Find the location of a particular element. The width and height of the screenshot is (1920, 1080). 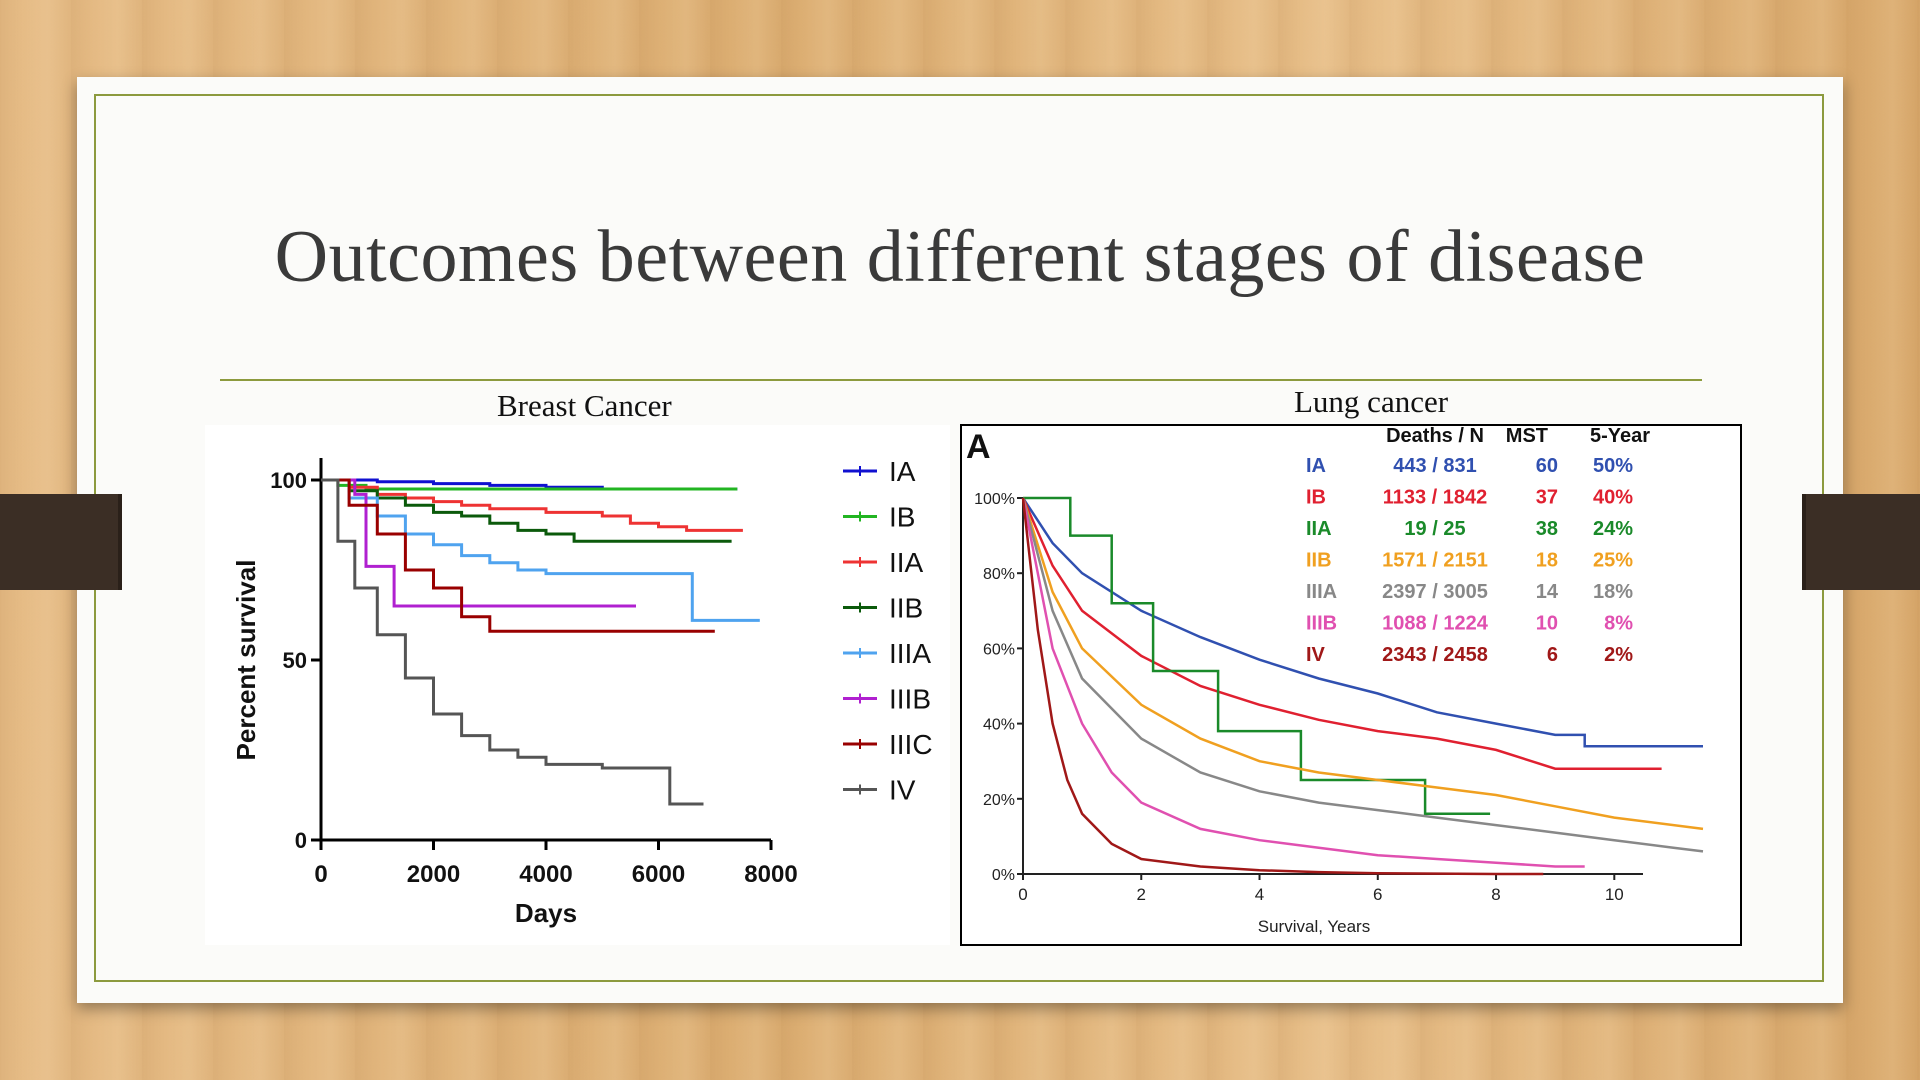

panel-label: A is located at coordinates (978, 447).